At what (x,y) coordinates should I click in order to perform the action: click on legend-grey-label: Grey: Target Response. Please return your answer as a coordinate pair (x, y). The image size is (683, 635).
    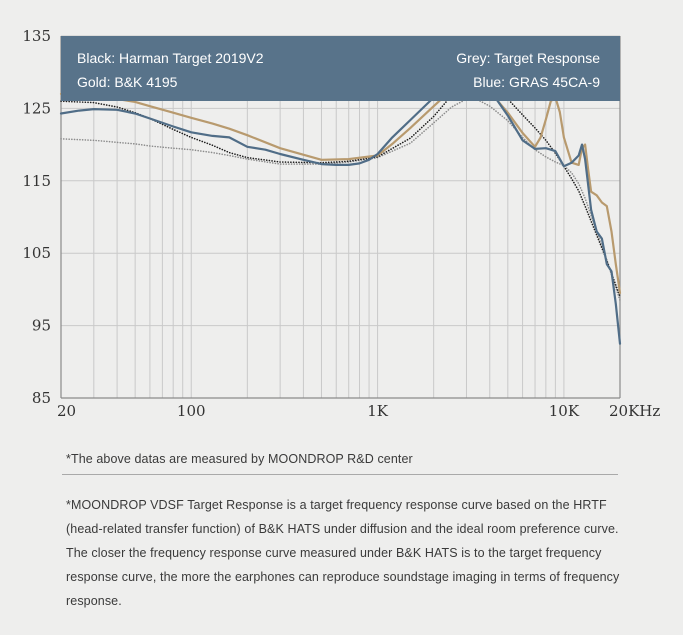
    Looking at the image, I should click on (528, 58).